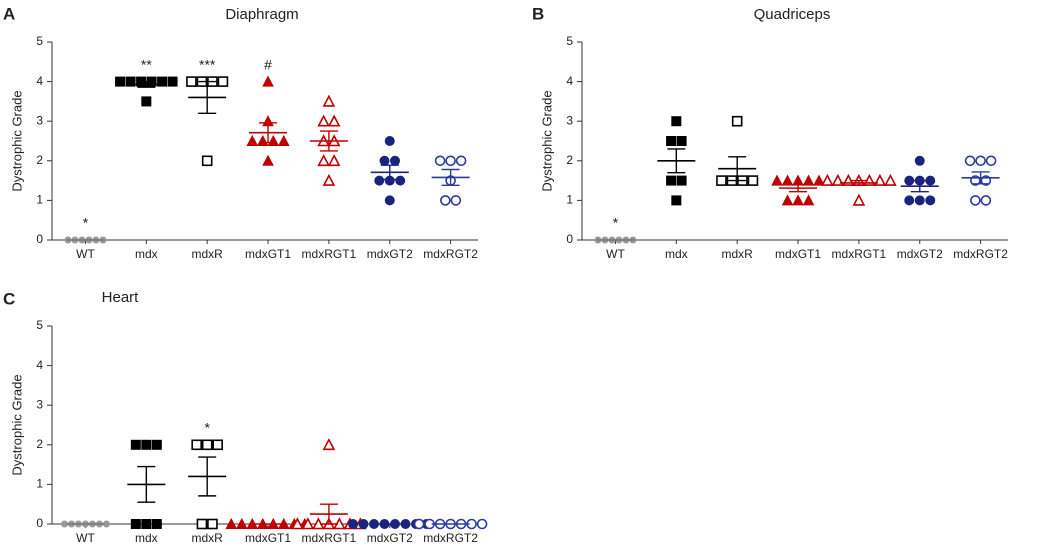  What do you see at coordinates (85, 538) in the screenshot?
I see `x-tick-label: WT` at bounding box center [85, 538].